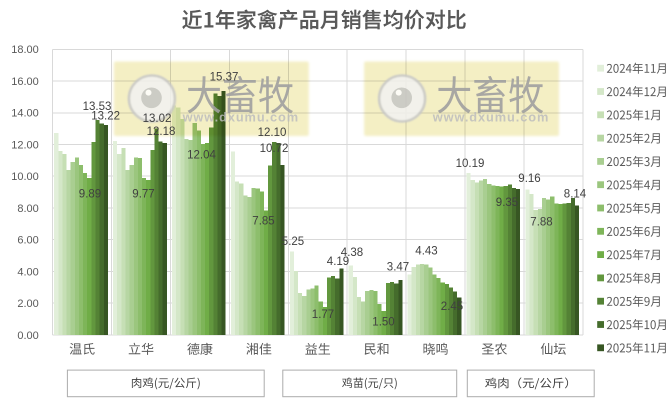 Image resolution: width=670 pixels, height=418 pixels. Describe the element at coordinates (25, 114) in the screenshot. I see `svg-text: 14.00` at that location.